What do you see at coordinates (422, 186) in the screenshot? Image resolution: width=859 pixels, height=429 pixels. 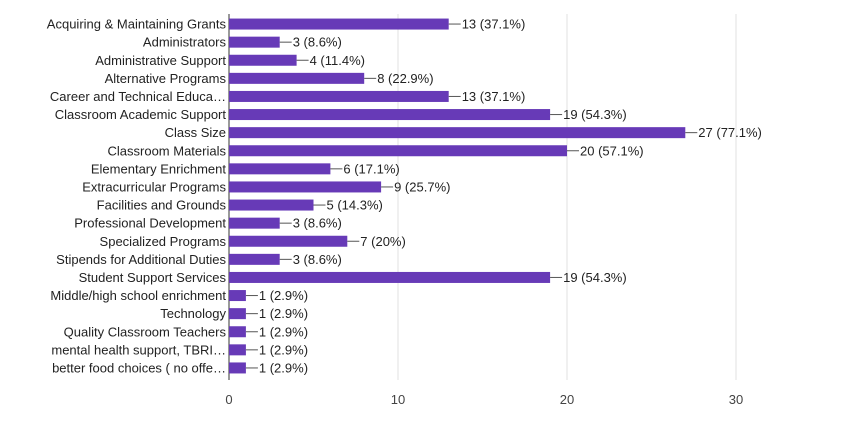 I see `value-label: 9 (25.7%)` at bounding box center [422, 186].